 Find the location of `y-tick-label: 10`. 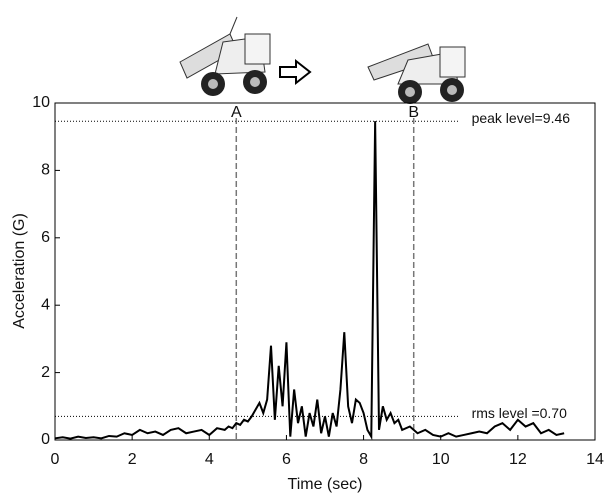

y-tick-label: 10 is located at coordinates (41, 102).